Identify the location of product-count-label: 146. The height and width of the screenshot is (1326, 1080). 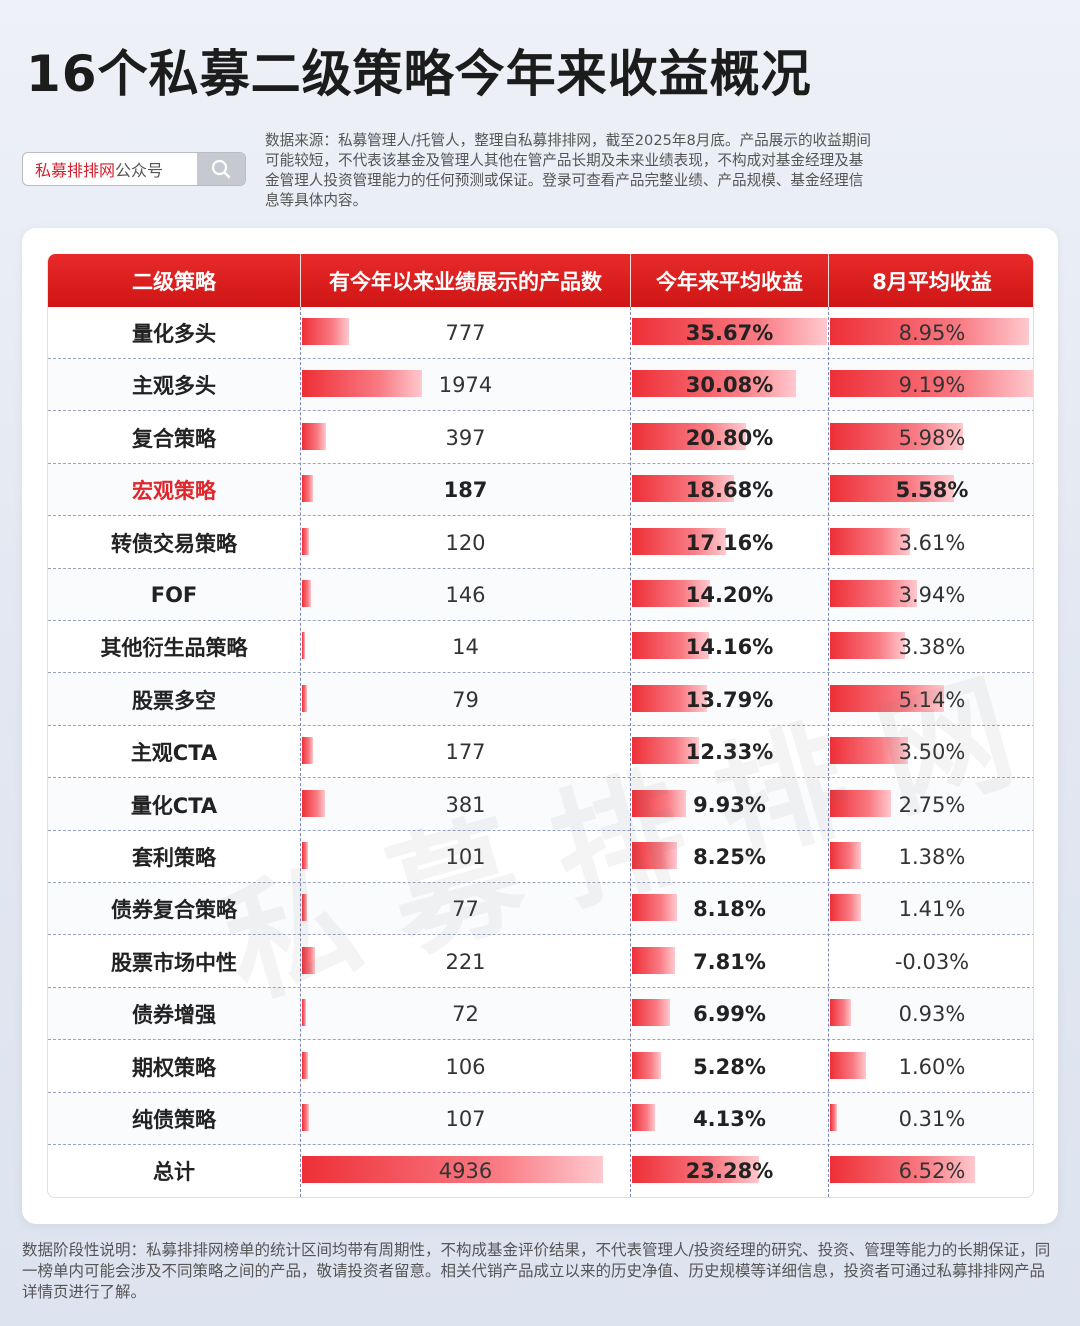
(465, 595).